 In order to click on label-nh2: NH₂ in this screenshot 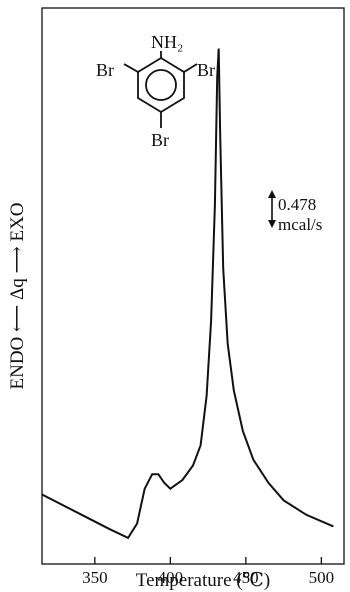, I will do `click(167, 42)`.